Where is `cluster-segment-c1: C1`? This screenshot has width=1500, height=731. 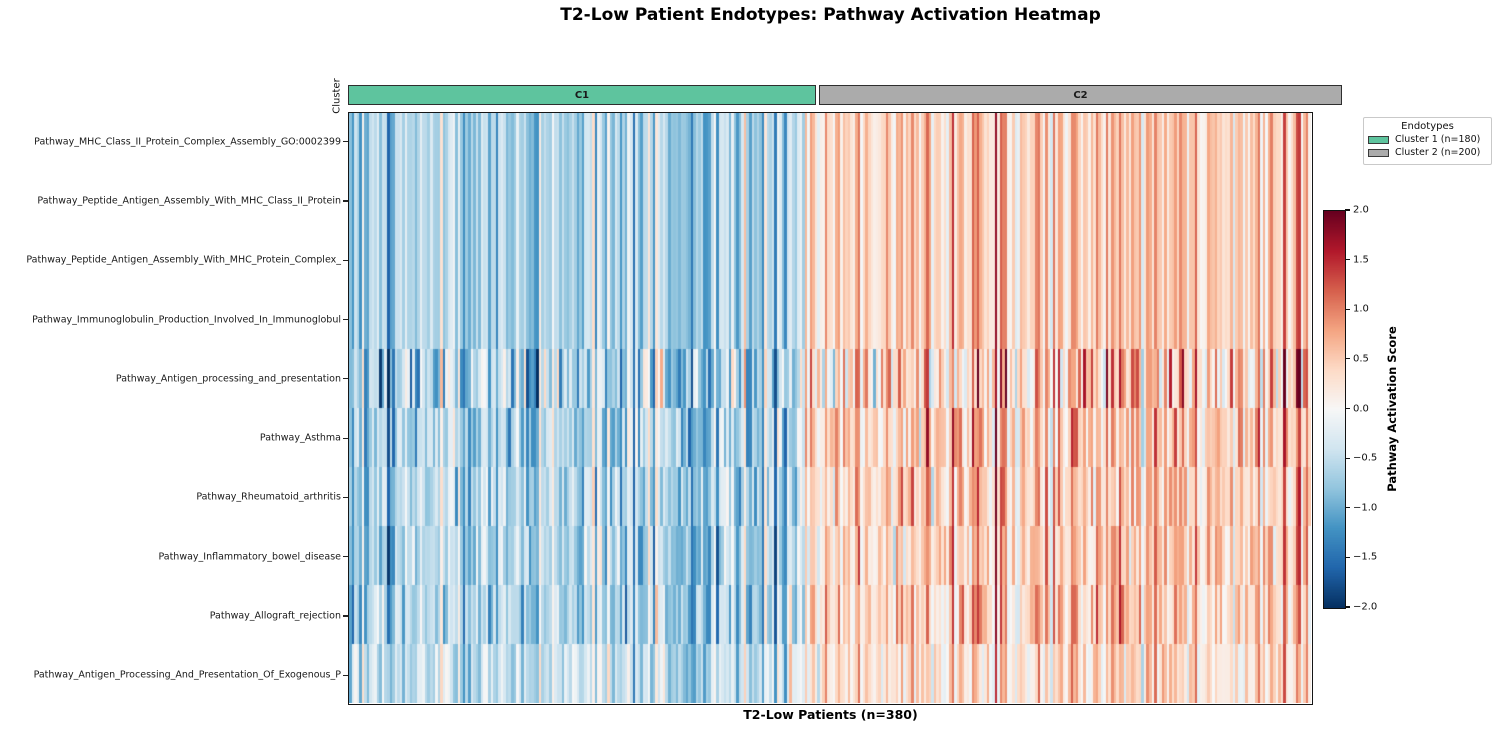
cluster-segment-c1: C1 is located at coordinates (582, 95).